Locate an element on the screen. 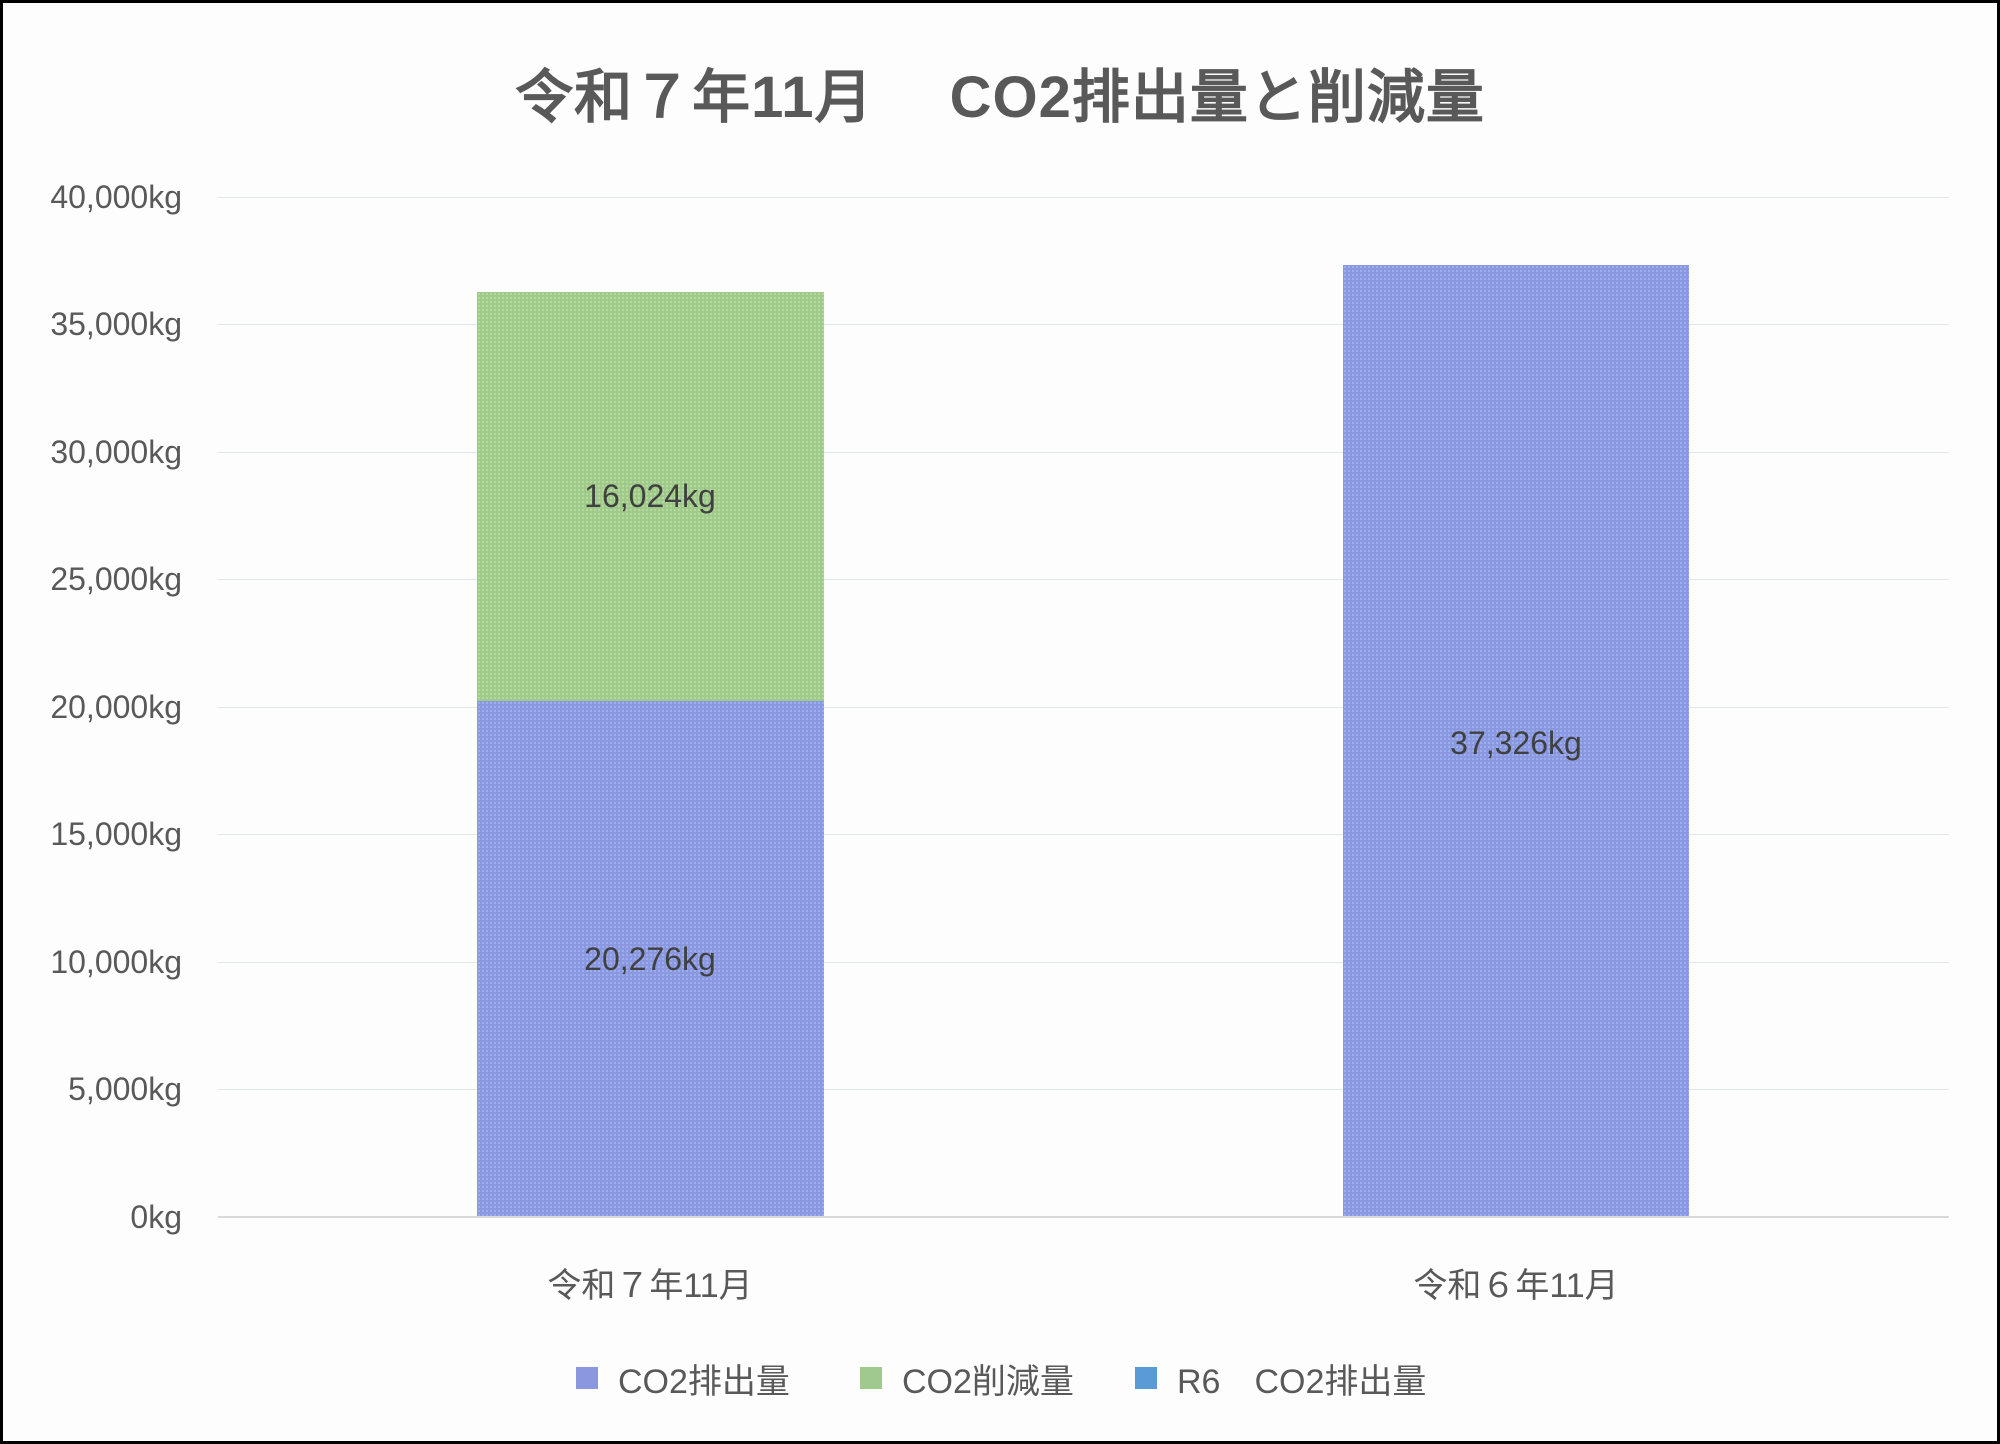  legend-item-co2-emission: CO2排出量 is located at coordinates (683, 1378).